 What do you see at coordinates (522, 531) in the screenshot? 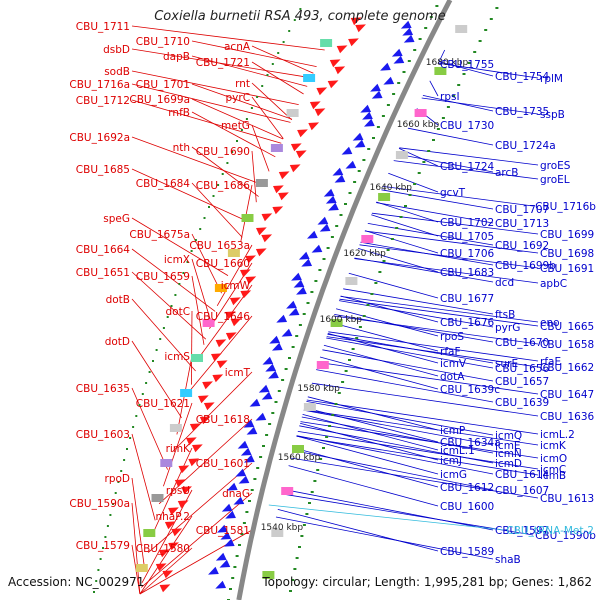
I see `gene-label-right: CBU_1597` at bounding box center [522, 531].